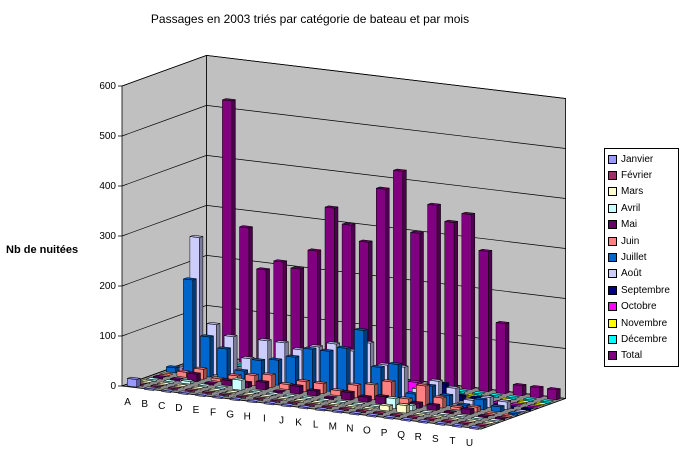 The height and width of the screenshot is (472, 687). I want to click on legend-label: Décembre, so click(644, 339).